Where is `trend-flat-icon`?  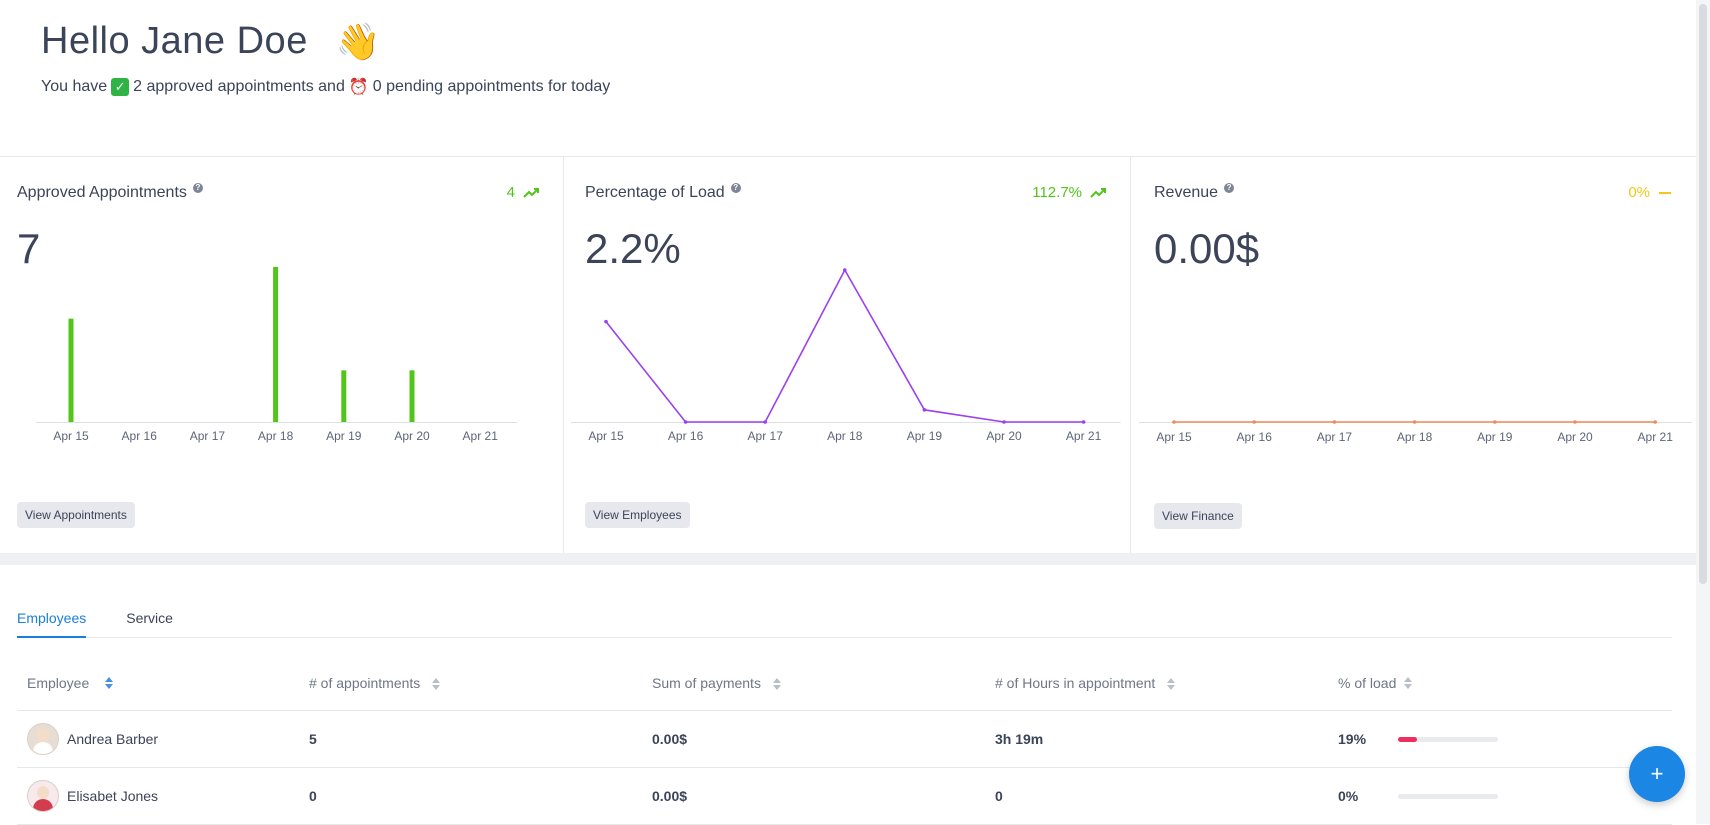
trend-flat-icon is located at coordinates (1665, 192).